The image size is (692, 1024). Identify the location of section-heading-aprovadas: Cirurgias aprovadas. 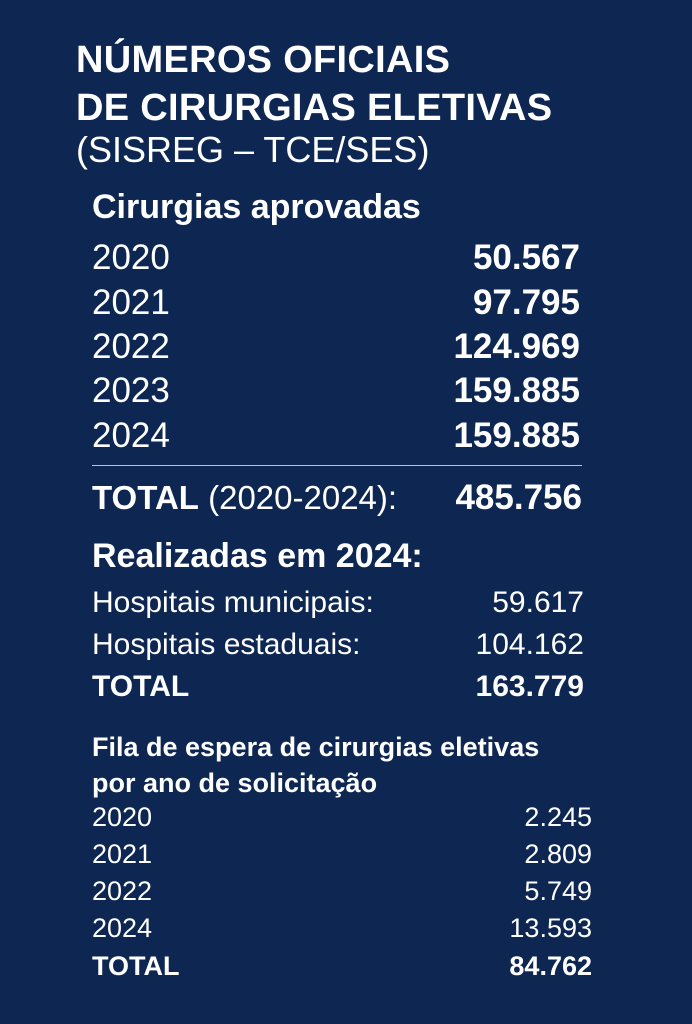
(256, 207).